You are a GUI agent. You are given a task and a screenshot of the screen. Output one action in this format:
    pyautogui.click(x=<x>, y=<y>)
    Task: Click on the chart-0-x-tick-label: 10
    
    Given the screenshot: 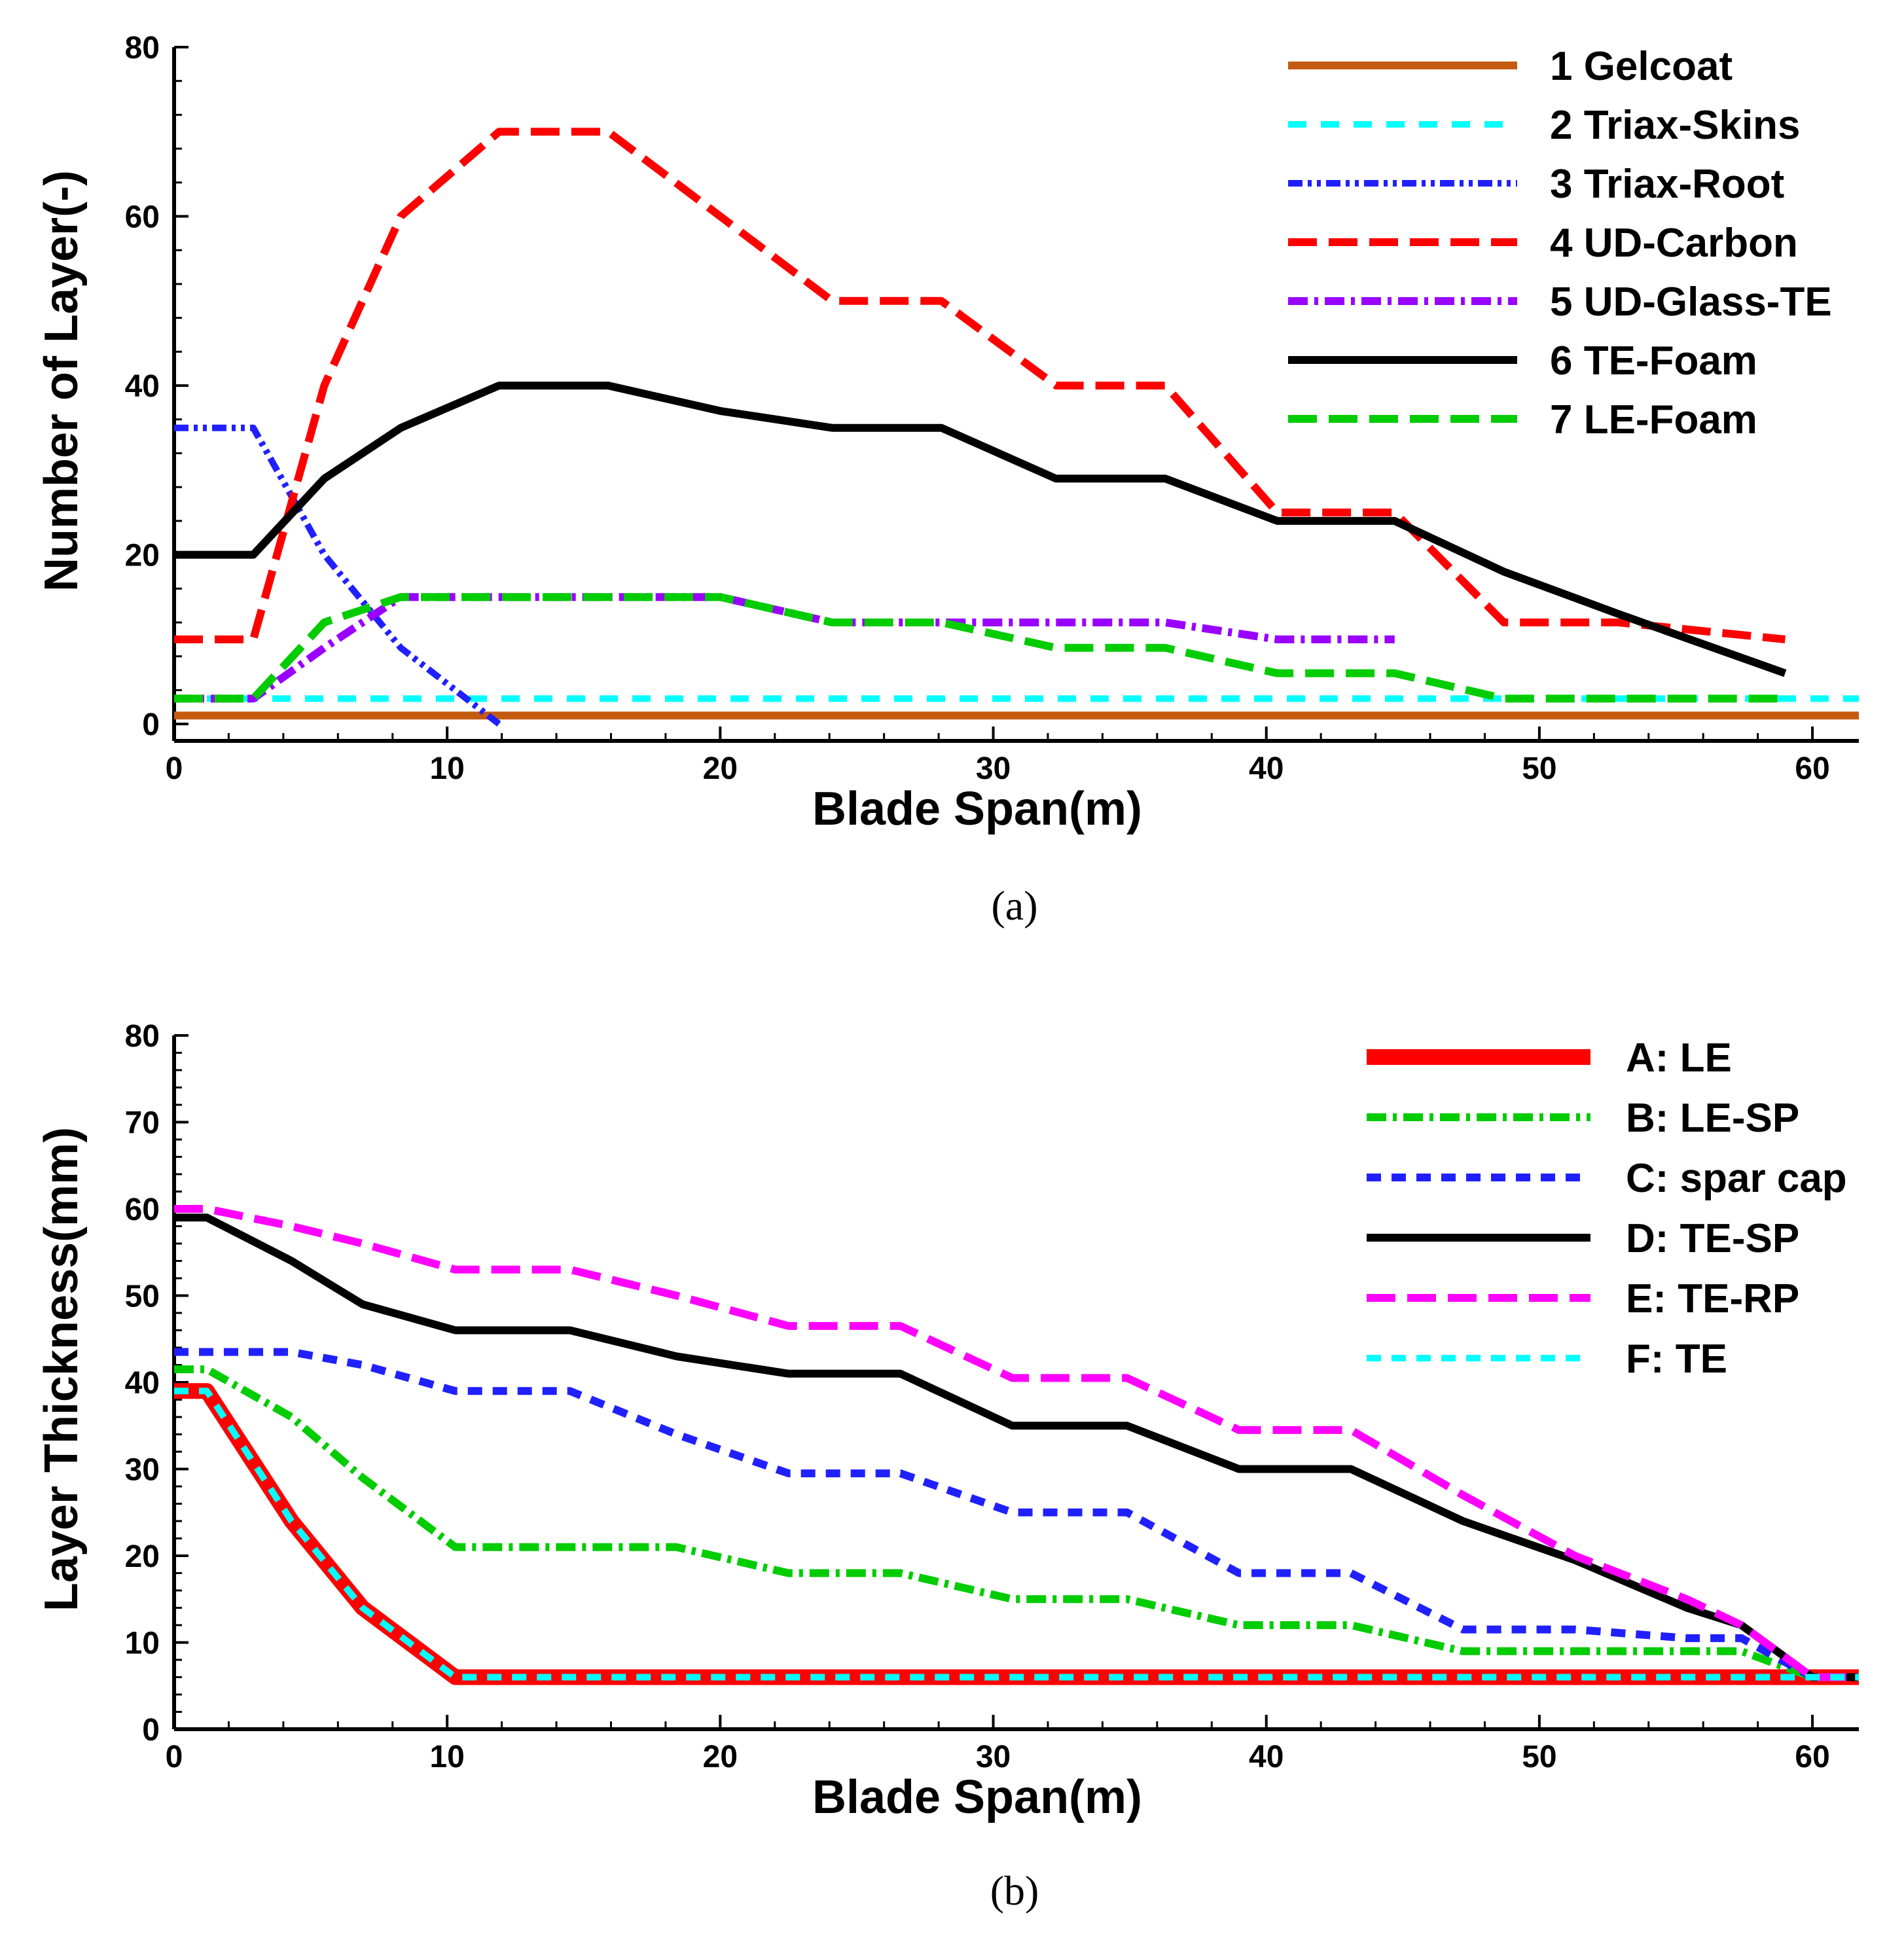 What is the action you would take?
    pyautogui.click(x=446, y=768)
    